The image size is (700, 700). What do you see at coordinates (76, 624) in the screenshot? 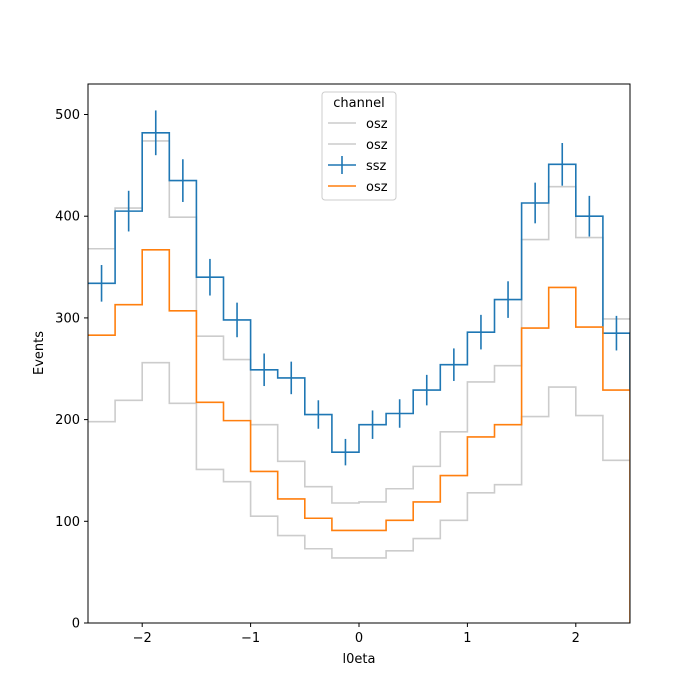
I see `y-tick-label: 0` at bounding box center [76, 624].